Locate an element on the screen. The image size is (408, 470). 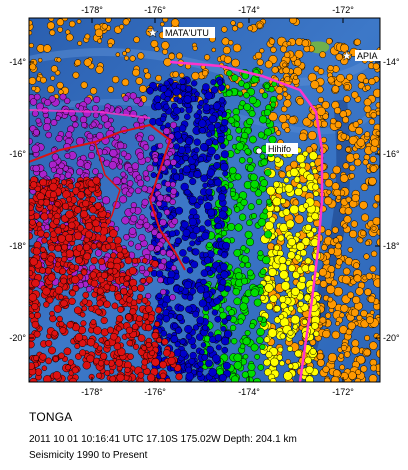
city-label-mata-utu: MATA'UTU is located at coordinates (187, 33).